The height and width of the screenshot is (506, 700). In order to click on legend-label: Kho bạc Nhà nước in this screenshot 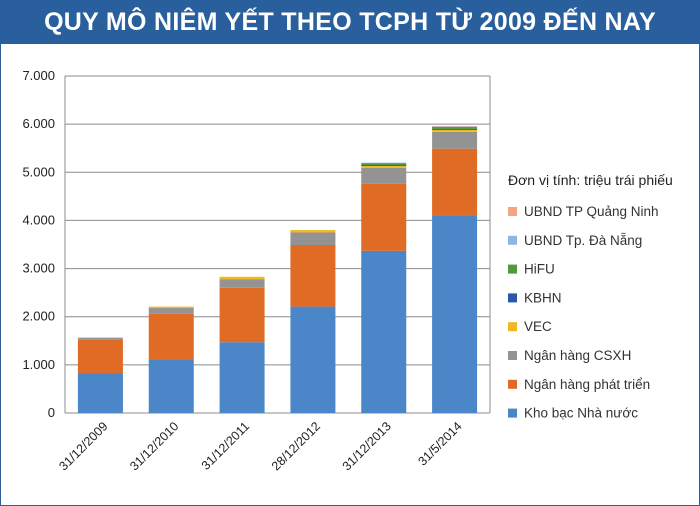, I will do `click(581, 413)`.